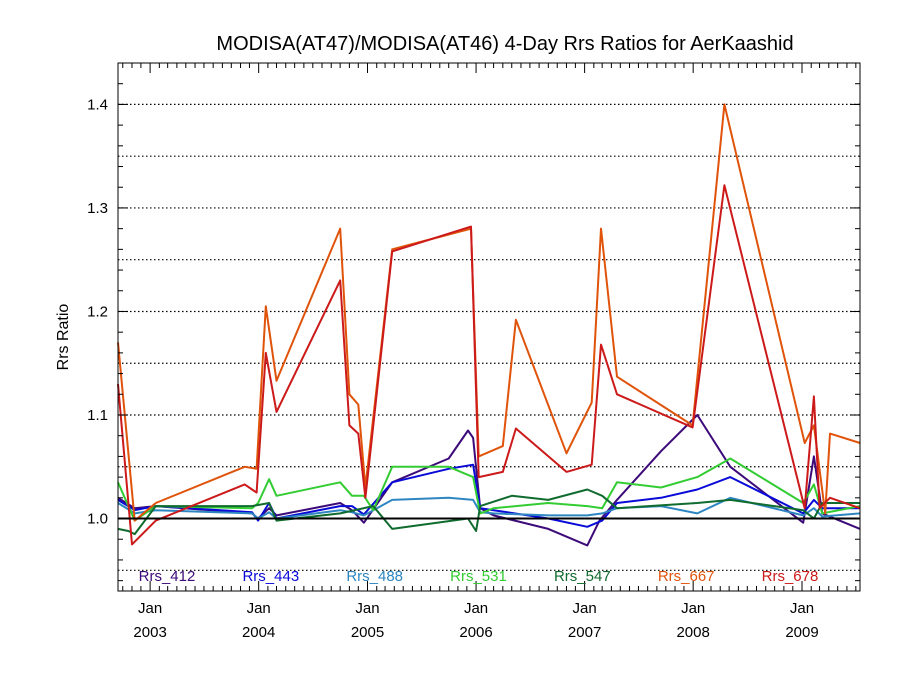  Describe the element at coordinates (584, 632) in the screenshot. I see `x-tick-year: 2007` at that location.